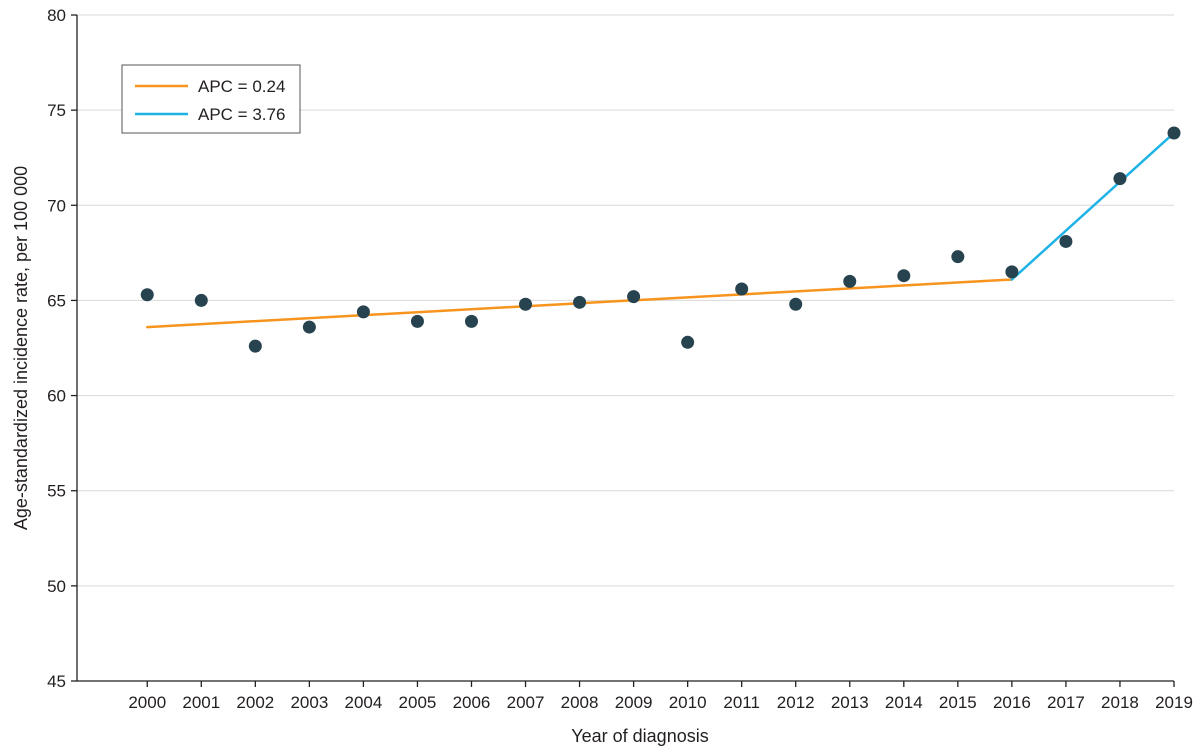  What do you see at coordinates (147, 295) in the screenshot?
I see `data-point-2000` at bounding box center [147, 295].